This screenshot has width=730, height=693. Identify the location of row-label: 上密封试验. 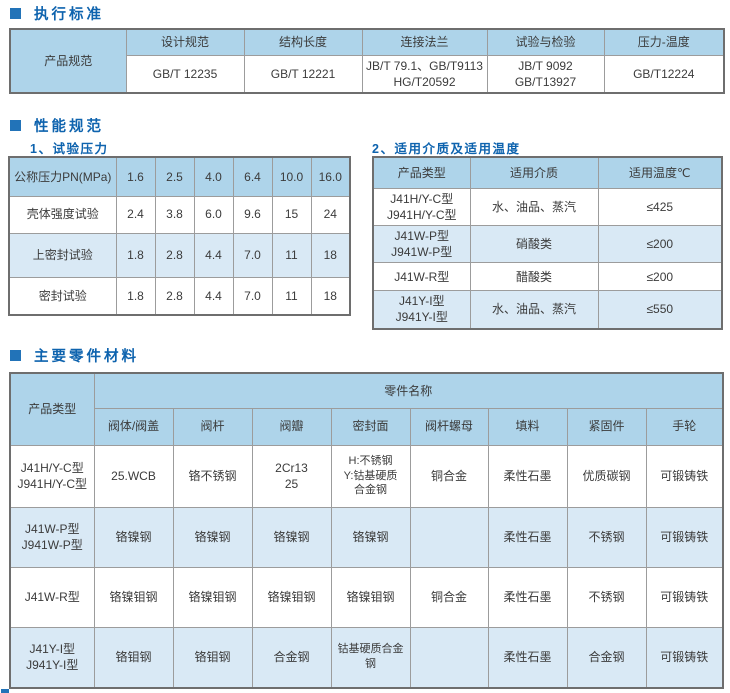
(62, 255).